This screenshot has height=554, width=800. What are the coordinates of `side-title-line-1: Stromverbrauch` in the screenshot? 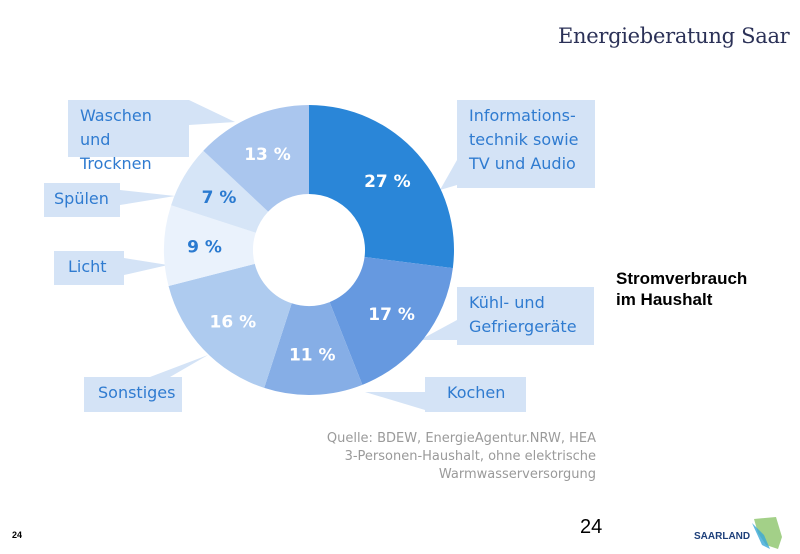 It's located at (682, 278).